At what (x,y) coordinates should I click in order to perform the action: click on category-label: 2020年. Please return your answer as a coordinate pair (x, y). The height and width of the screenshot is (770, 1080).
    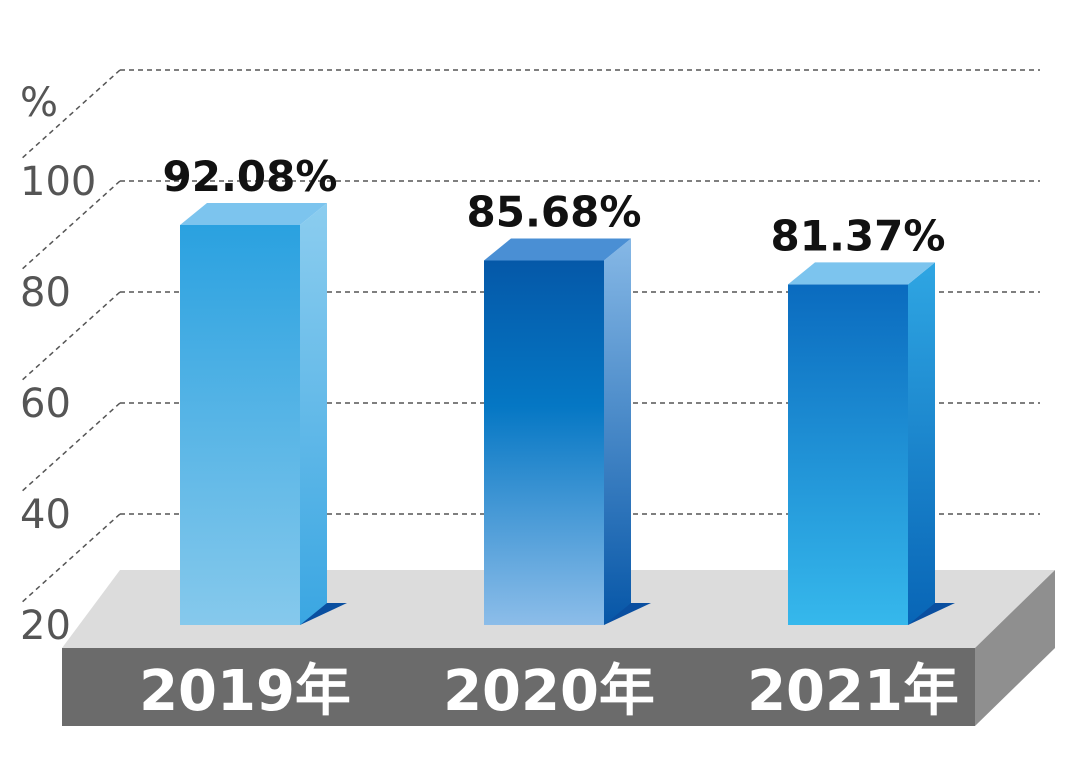
    Looking at the image, I should click on (549, 691).